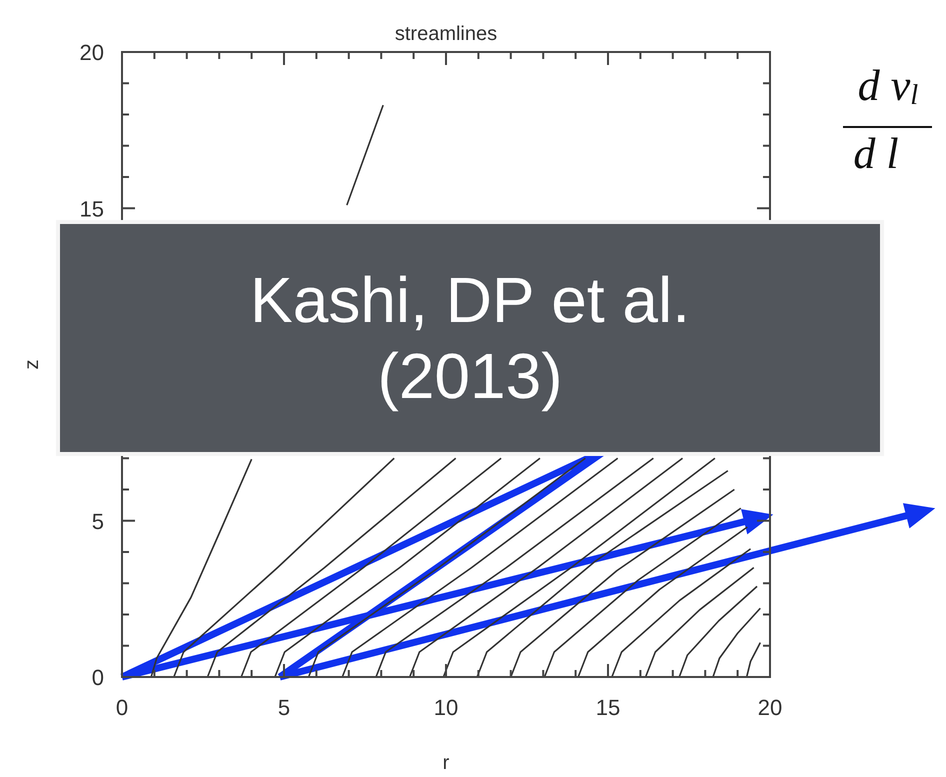 This screenshot has height=777, width=946. Describe the element at coordinates (92, 52) in the screenshot. I see `y-tick-label: 20` at that location.